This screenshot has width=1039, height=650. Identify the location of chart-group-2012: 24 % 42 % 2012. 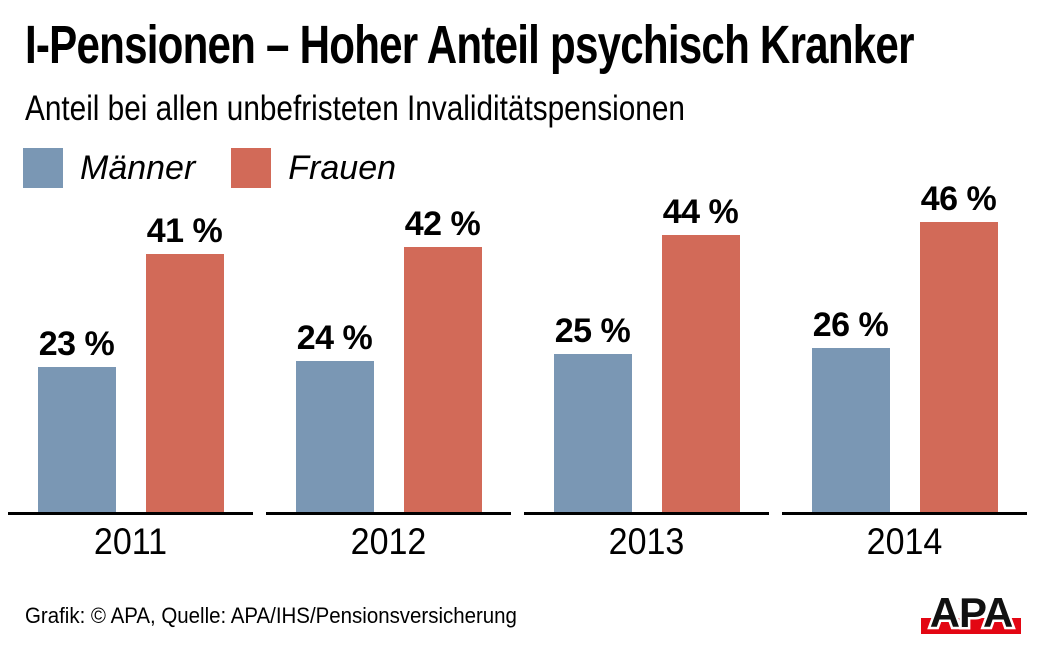
(388, 374).